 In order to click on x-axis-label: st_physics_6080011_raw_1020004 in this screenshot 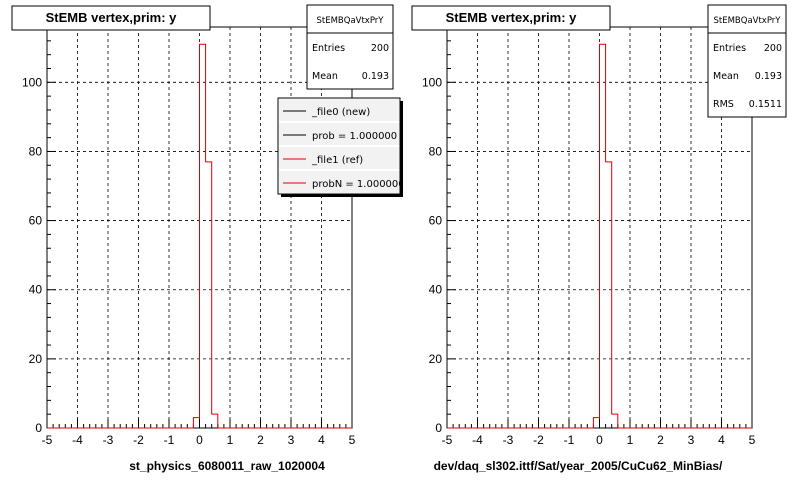, I will do `click(227, 466)`.